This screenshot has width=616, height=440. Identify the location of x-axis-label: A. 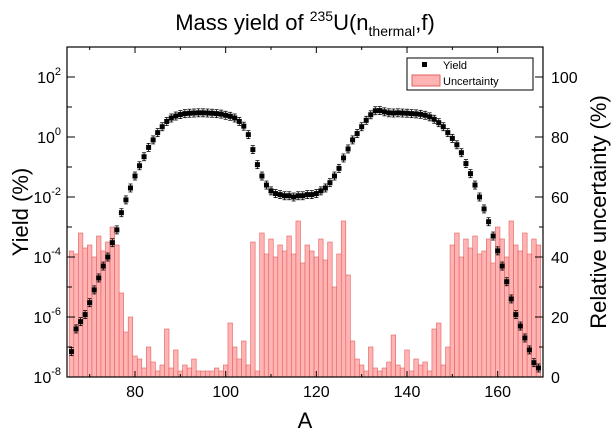
(305, 420).